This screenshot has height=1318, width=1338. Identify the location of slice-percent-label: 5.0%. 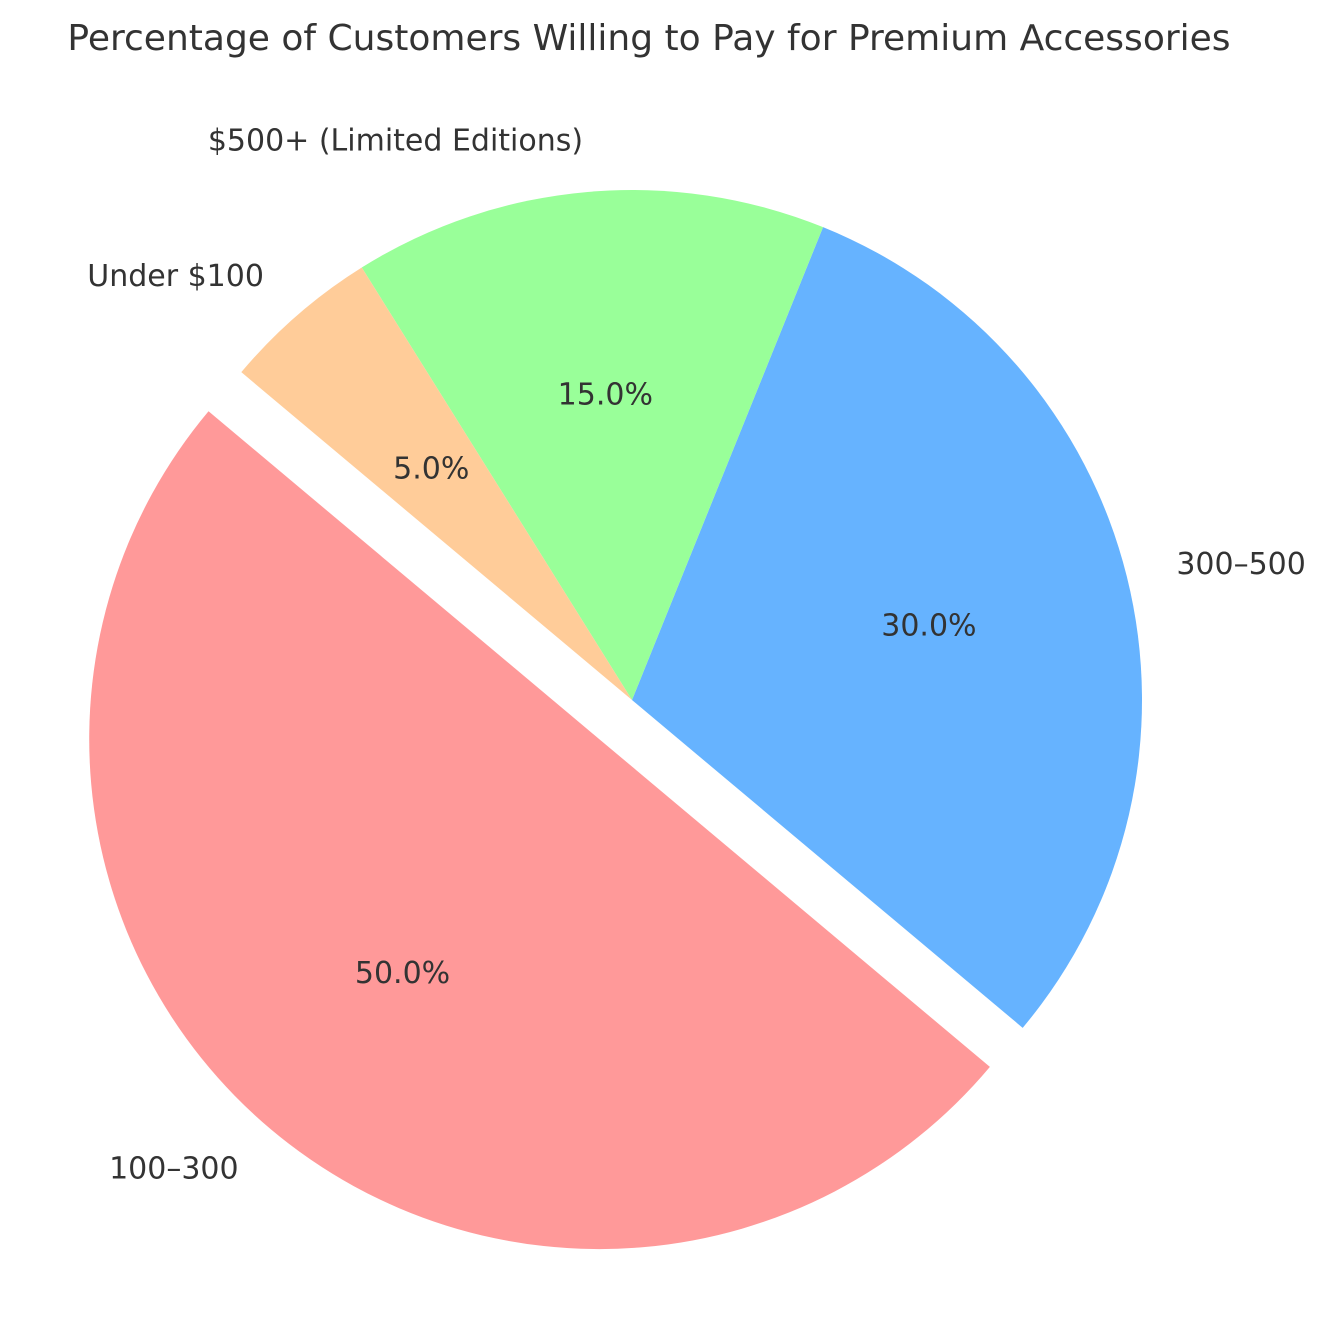
(431, 469).